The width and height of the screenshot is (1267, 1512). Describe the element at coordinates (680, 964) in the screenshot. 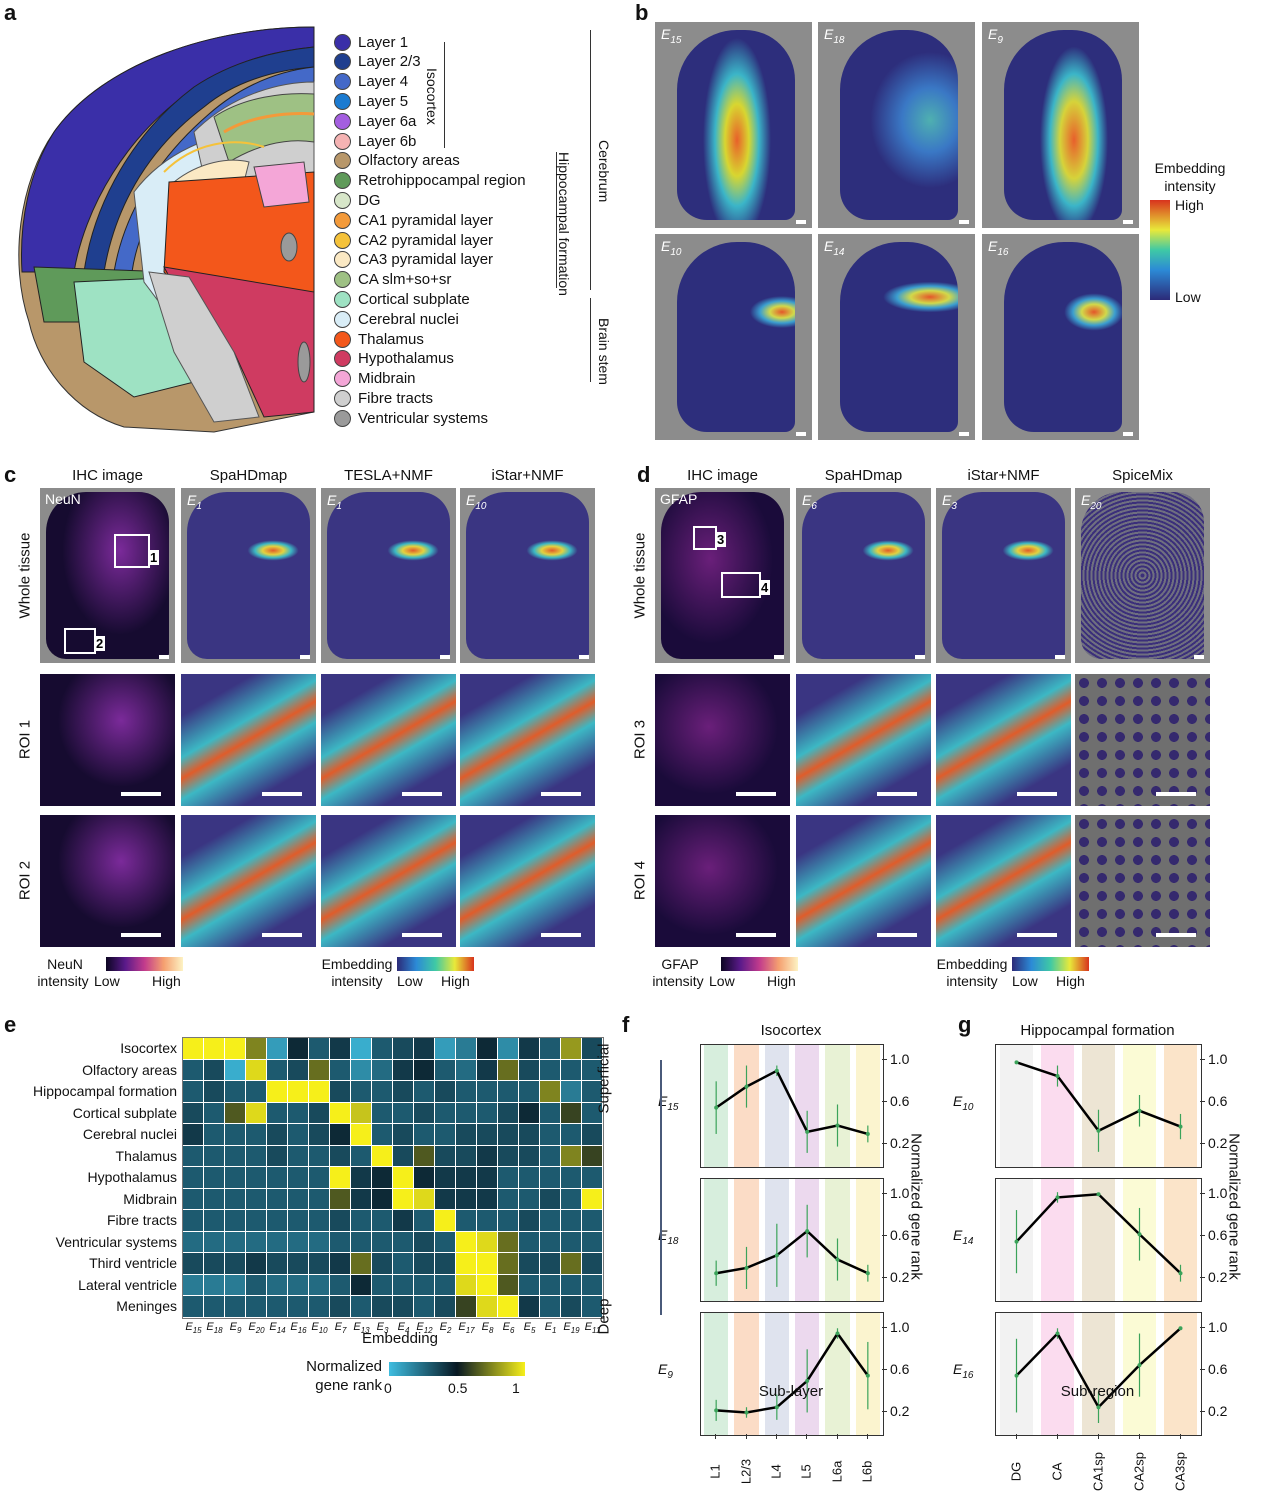

I see `cbar1-title1: GFAP` at that location.